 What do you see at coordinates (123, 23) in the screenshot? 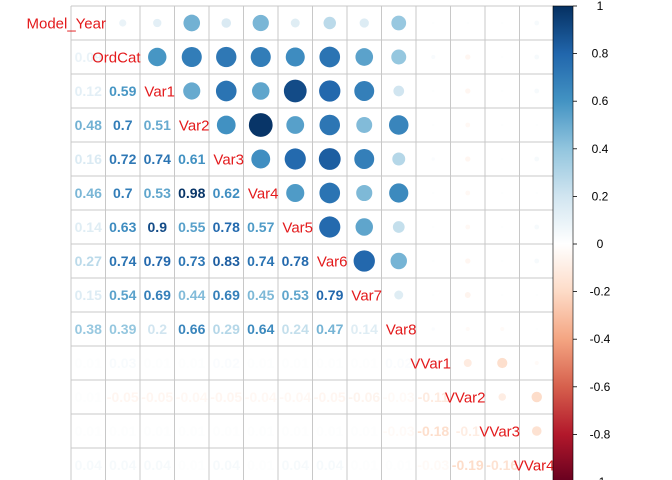
I see `corr-circle-Model_Year-OrdCat` at bounding box center [123, 23].